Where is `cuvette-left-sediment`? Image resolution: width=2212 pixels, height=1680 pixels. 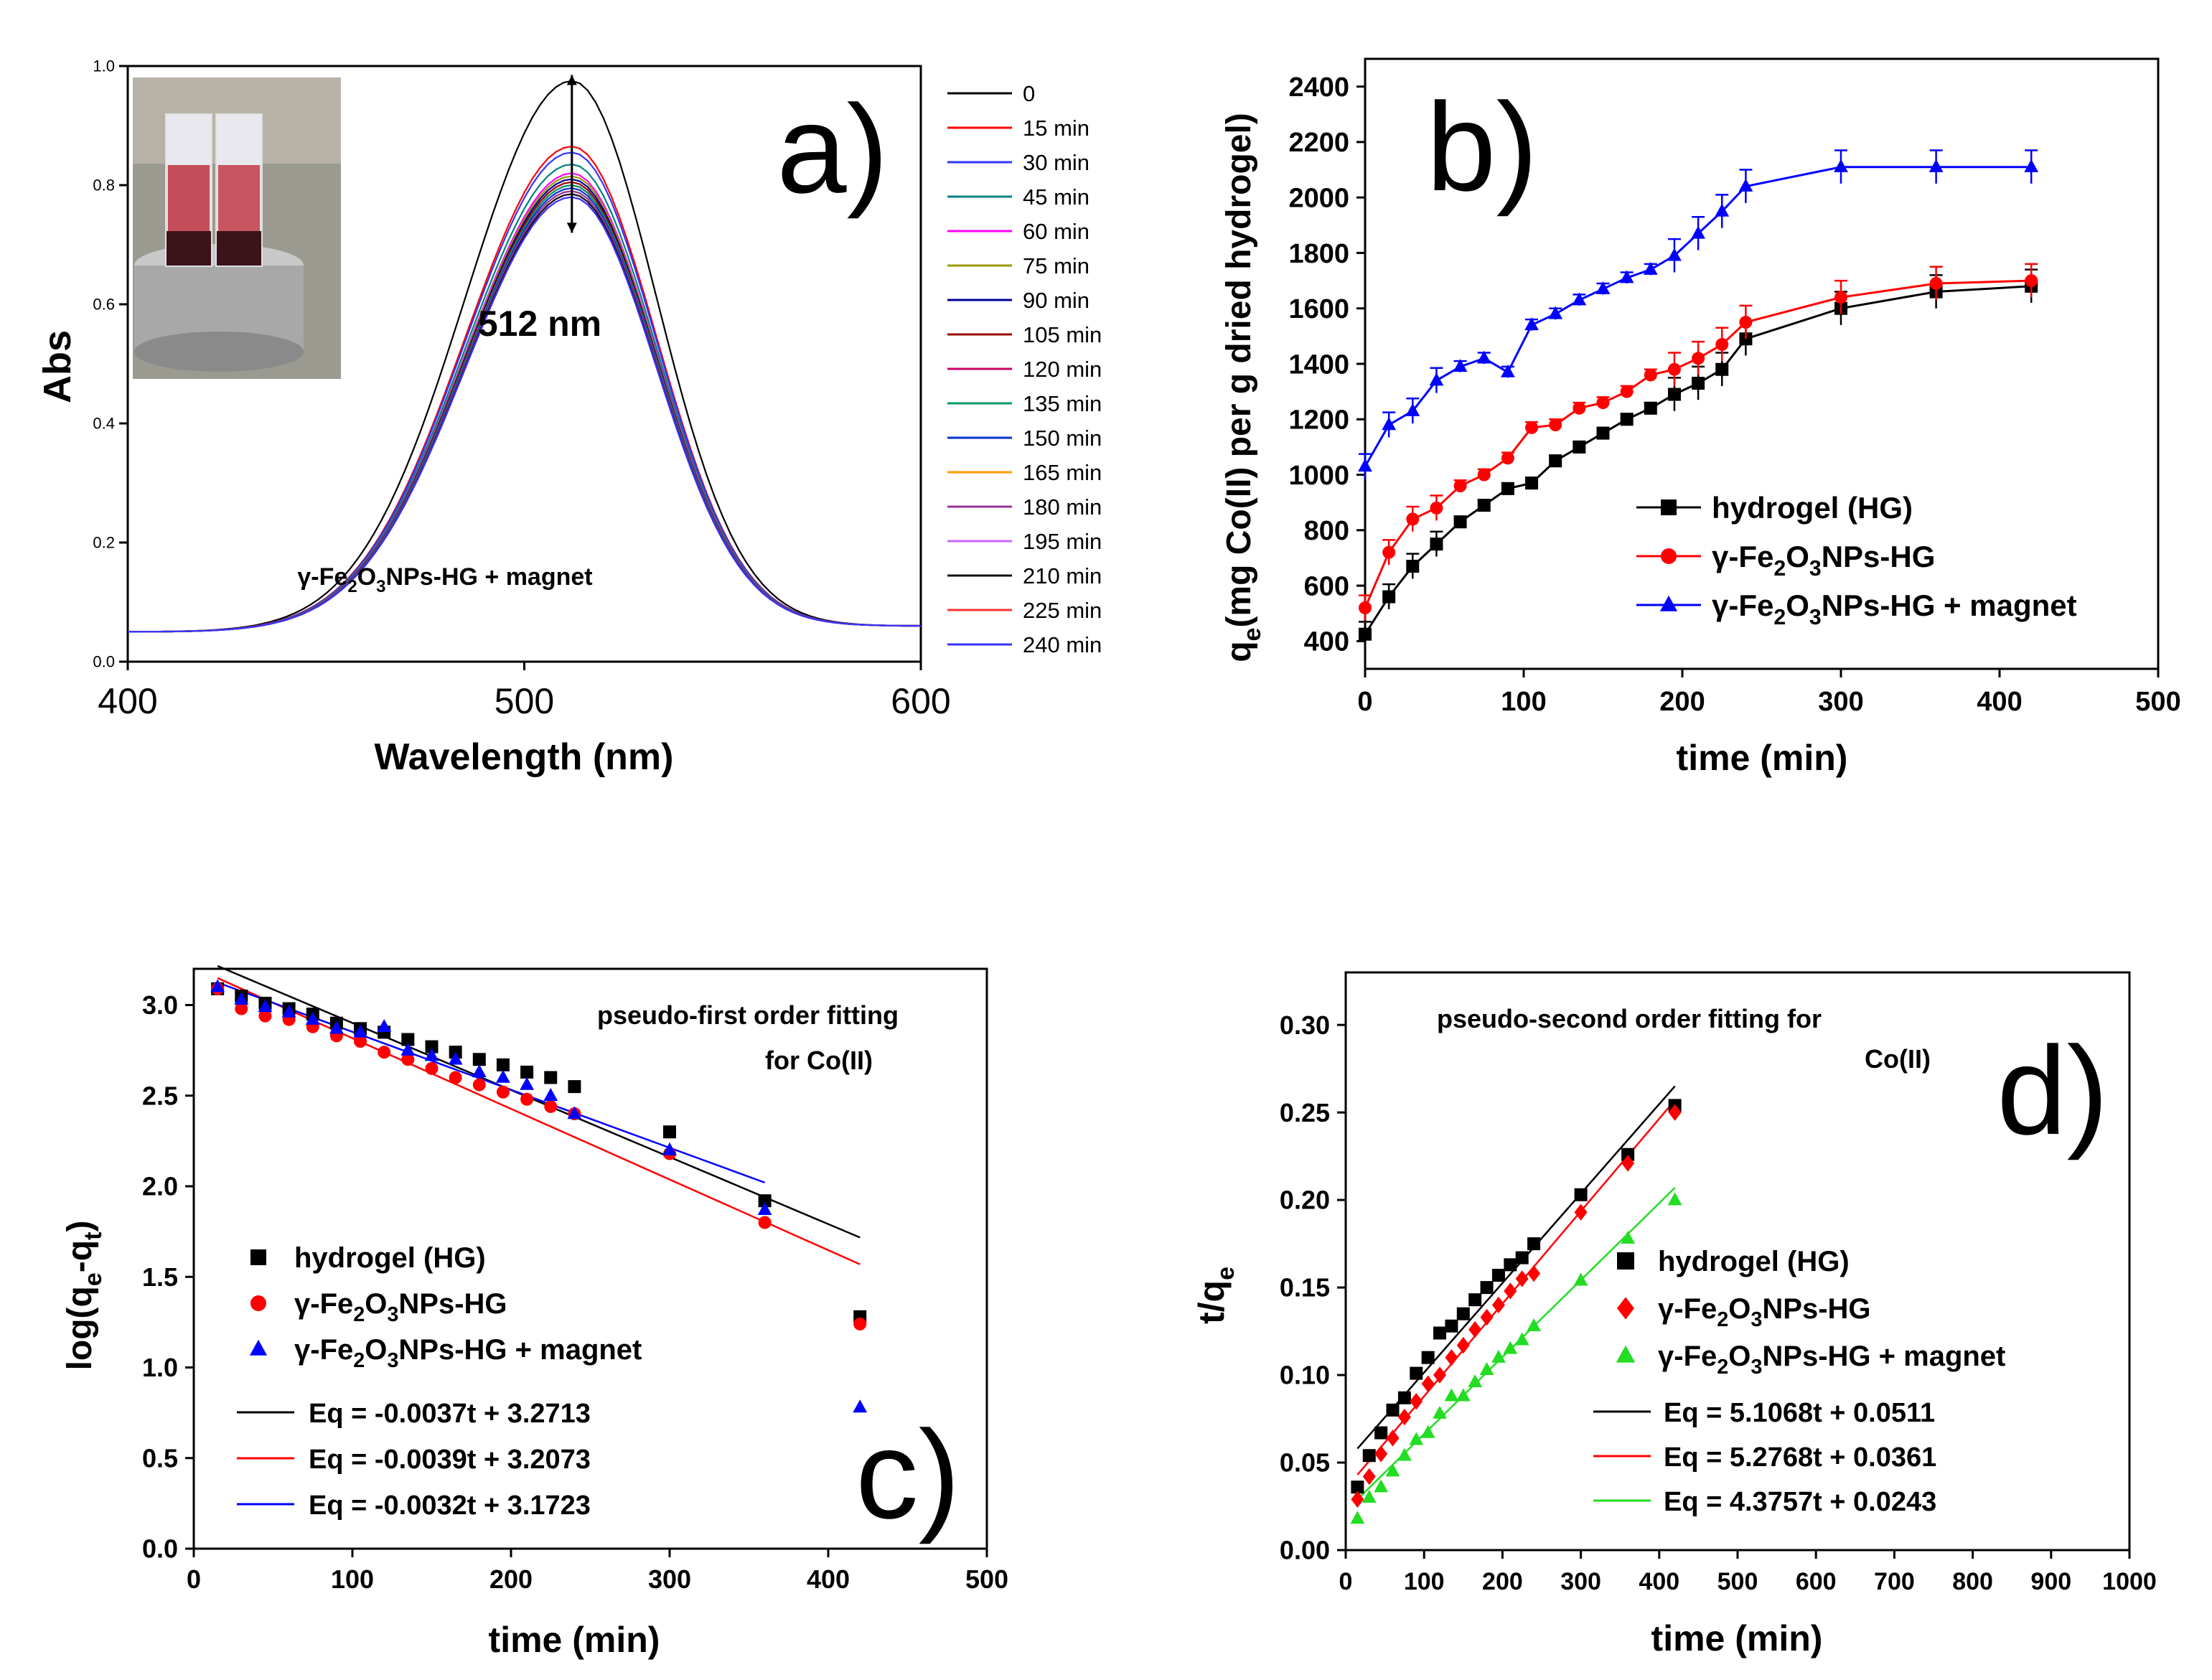
cuvette-left-sediment is located at coordinates (189, 248).